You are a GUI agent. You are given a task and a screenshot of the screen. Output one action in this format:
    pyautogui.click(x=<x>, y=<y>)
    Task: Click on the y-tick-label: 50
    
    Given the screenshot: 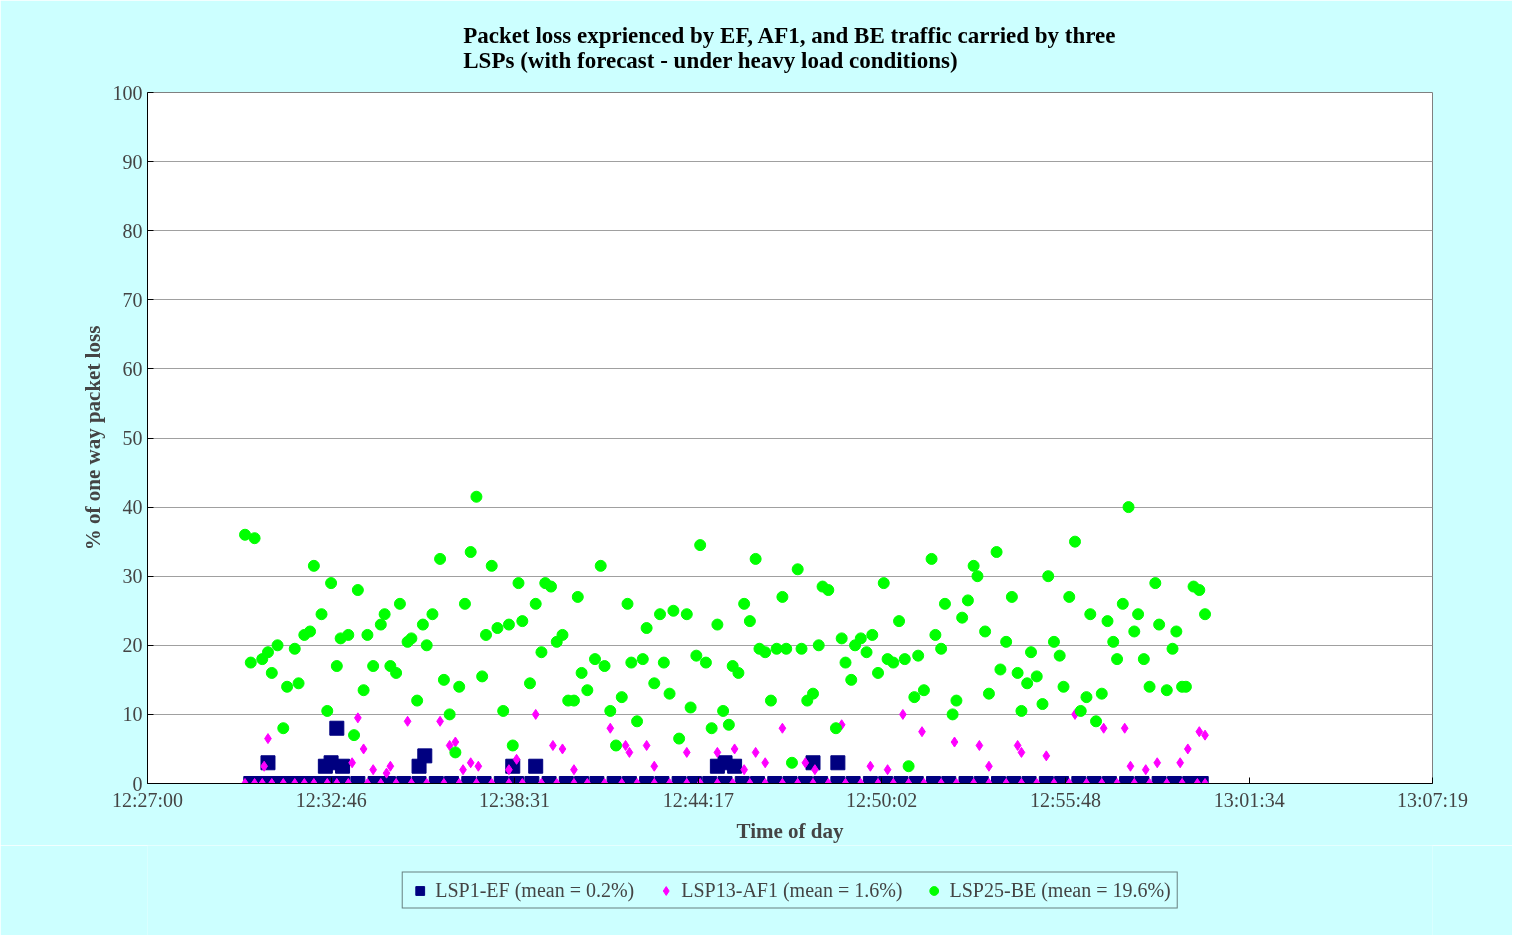 What is the action you would take?
    pyautogui.click(x=132, y=438)
    